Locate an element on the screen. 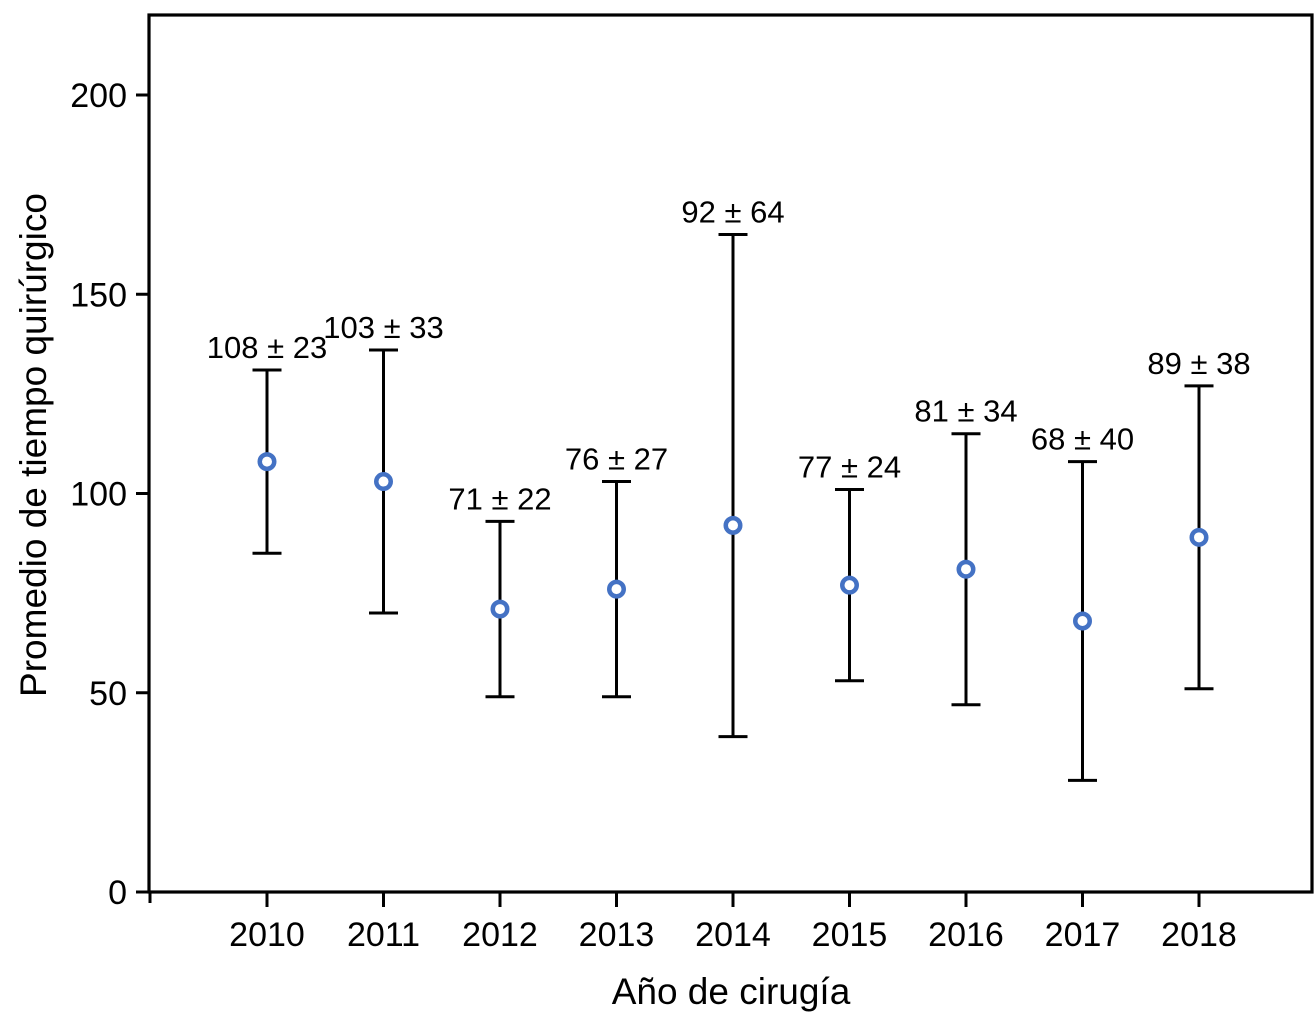 This screenshot has height=1024, width=1315. x-tick-label: 2013 is located at coordinates (617, 935).